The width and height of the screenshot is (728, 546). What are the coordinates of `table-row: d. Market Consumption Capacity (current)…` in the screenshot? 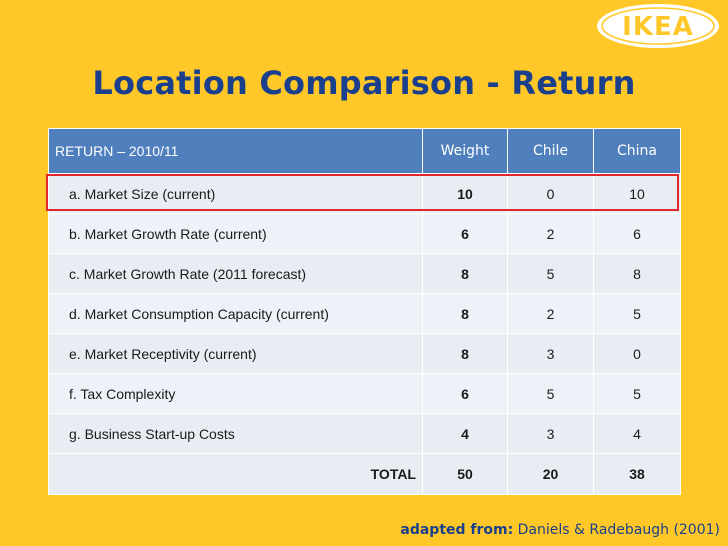 It's located at (364, 313).